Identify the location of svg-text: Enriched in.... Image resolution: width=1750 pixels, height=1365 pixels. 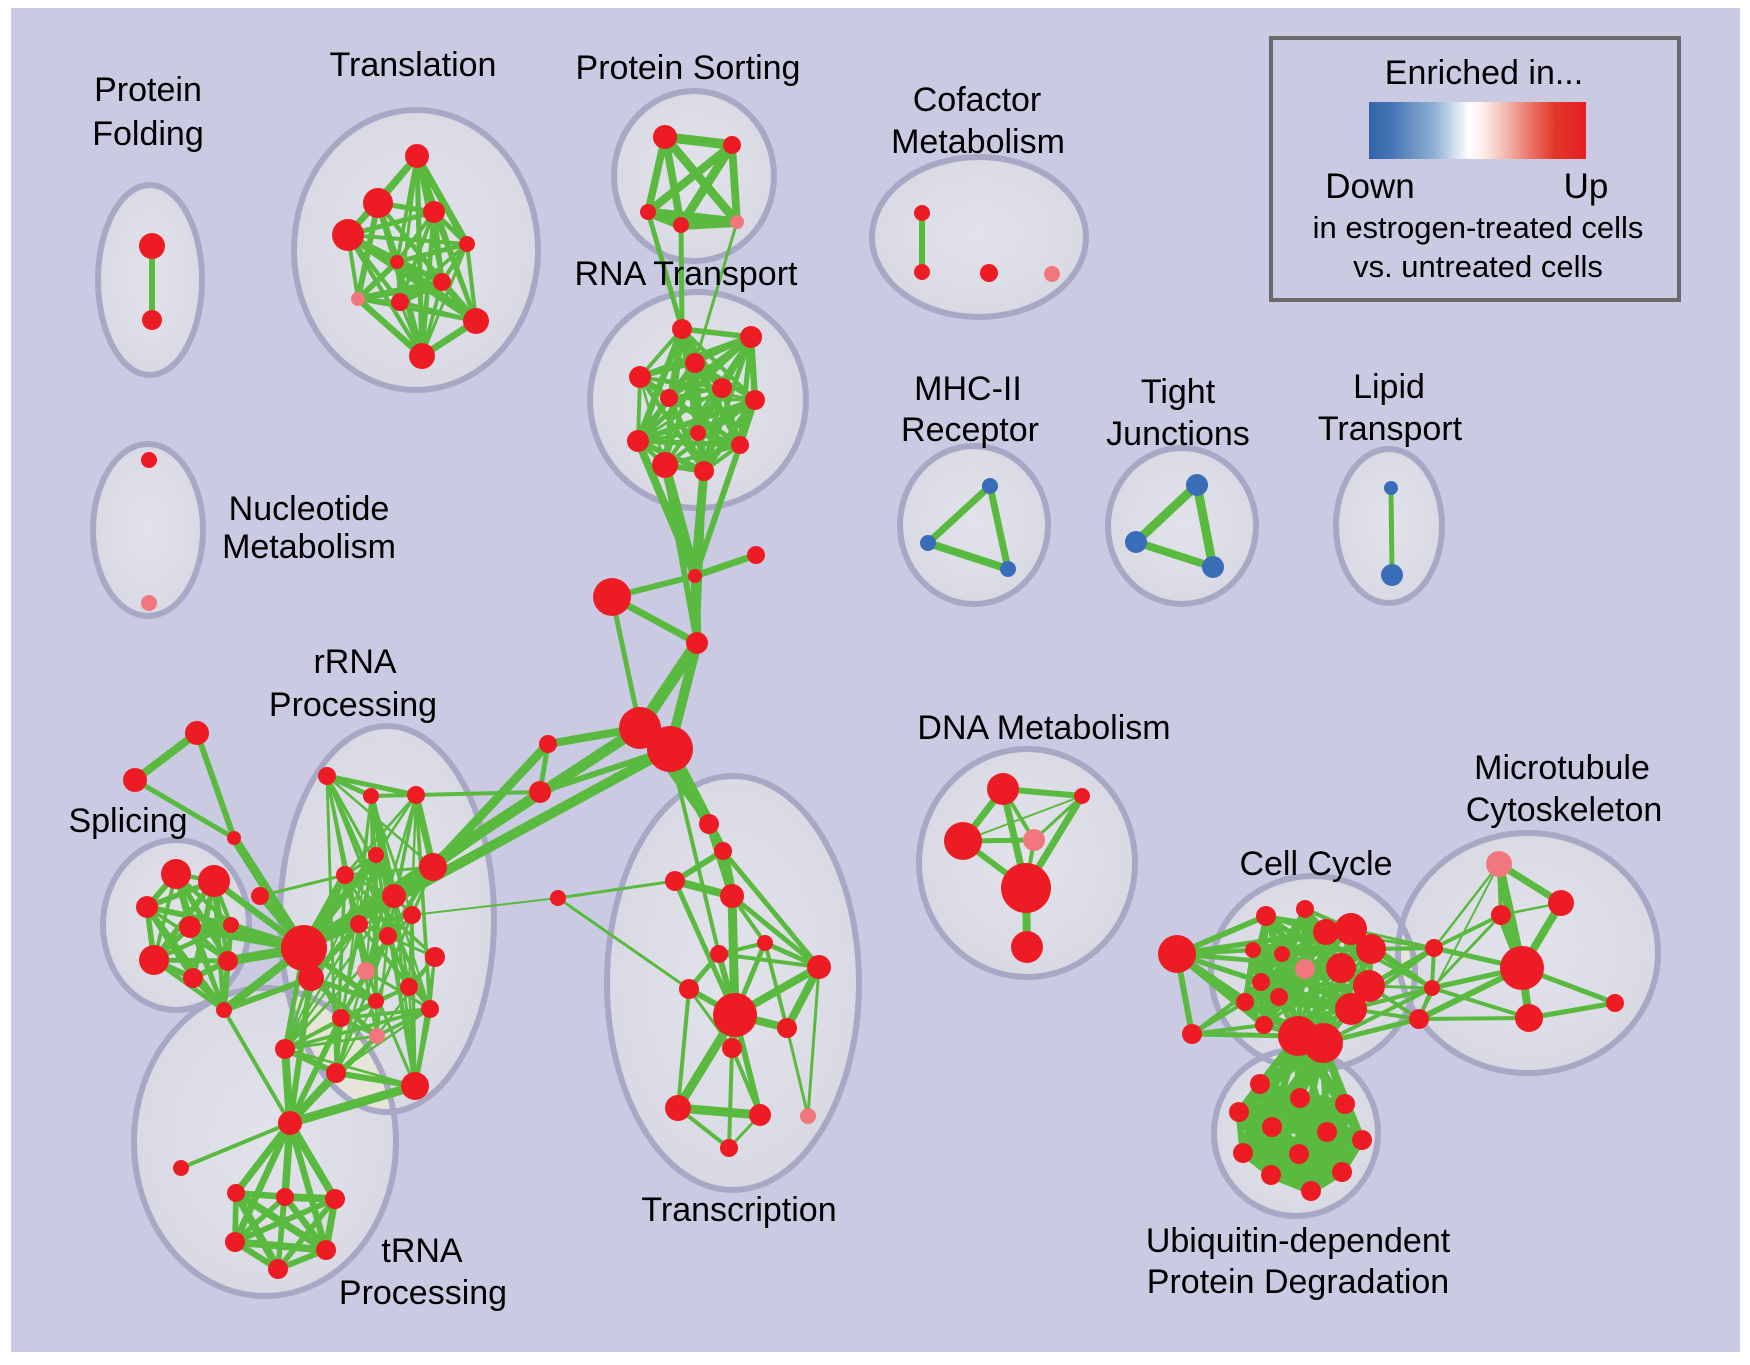
(1484, 73).